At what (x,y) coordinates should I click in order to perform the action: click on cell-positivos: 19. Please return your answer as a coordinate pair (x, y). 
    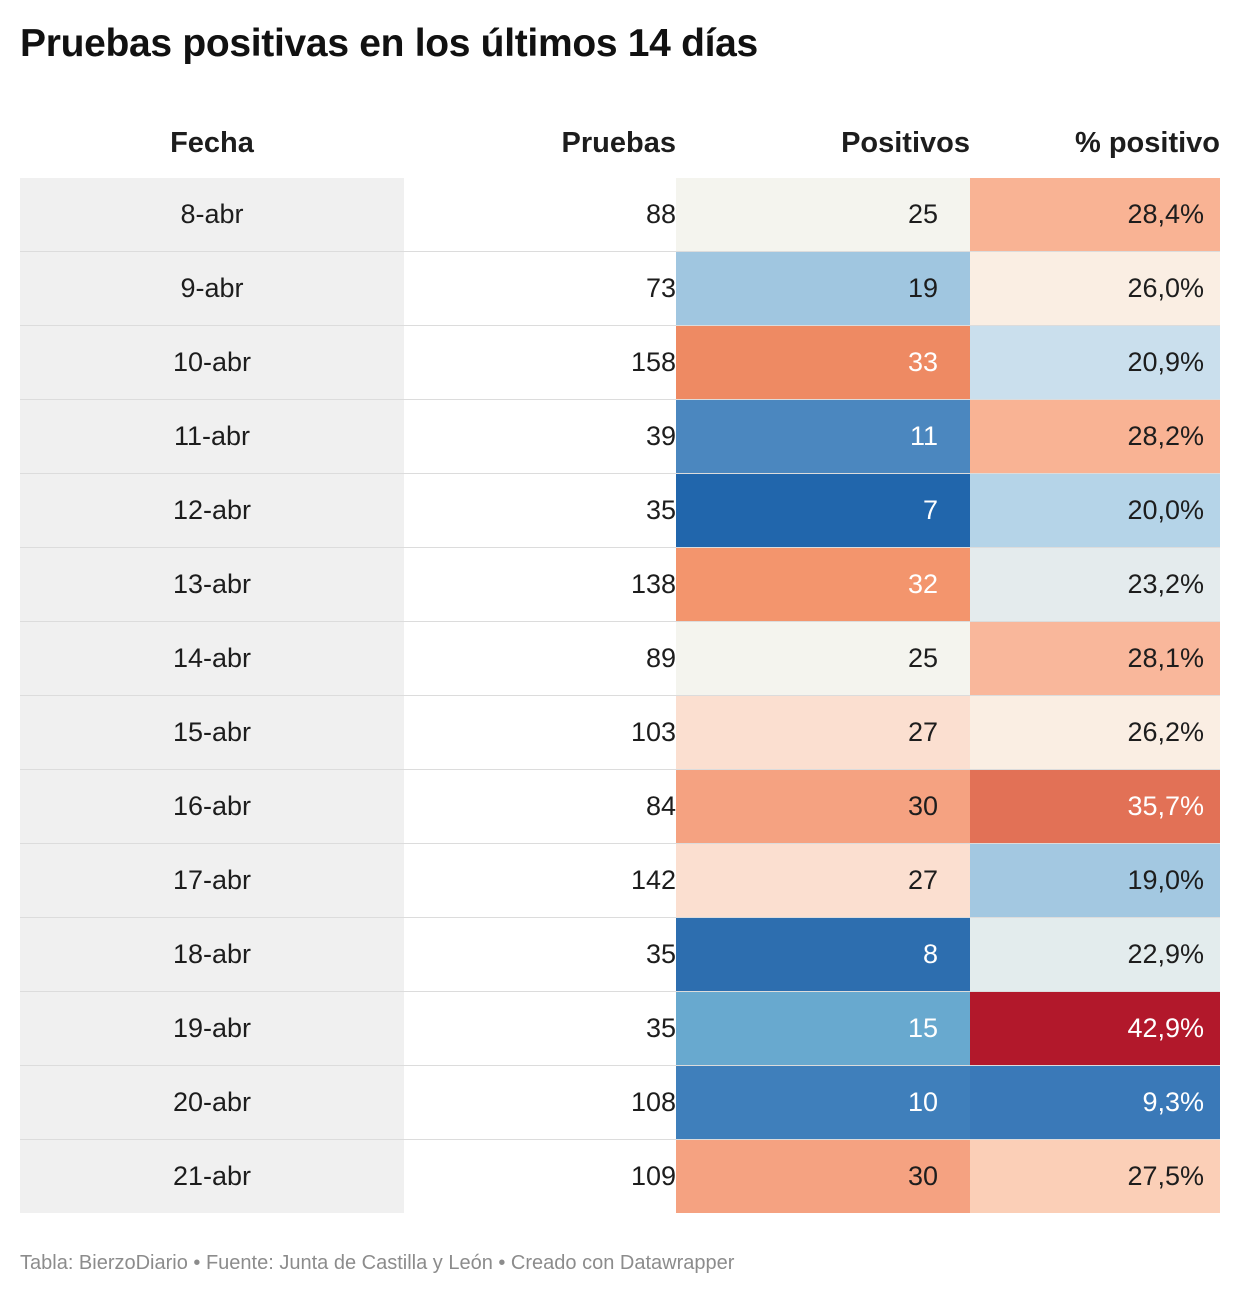
    Looking at the image, I should click on (823, 288).